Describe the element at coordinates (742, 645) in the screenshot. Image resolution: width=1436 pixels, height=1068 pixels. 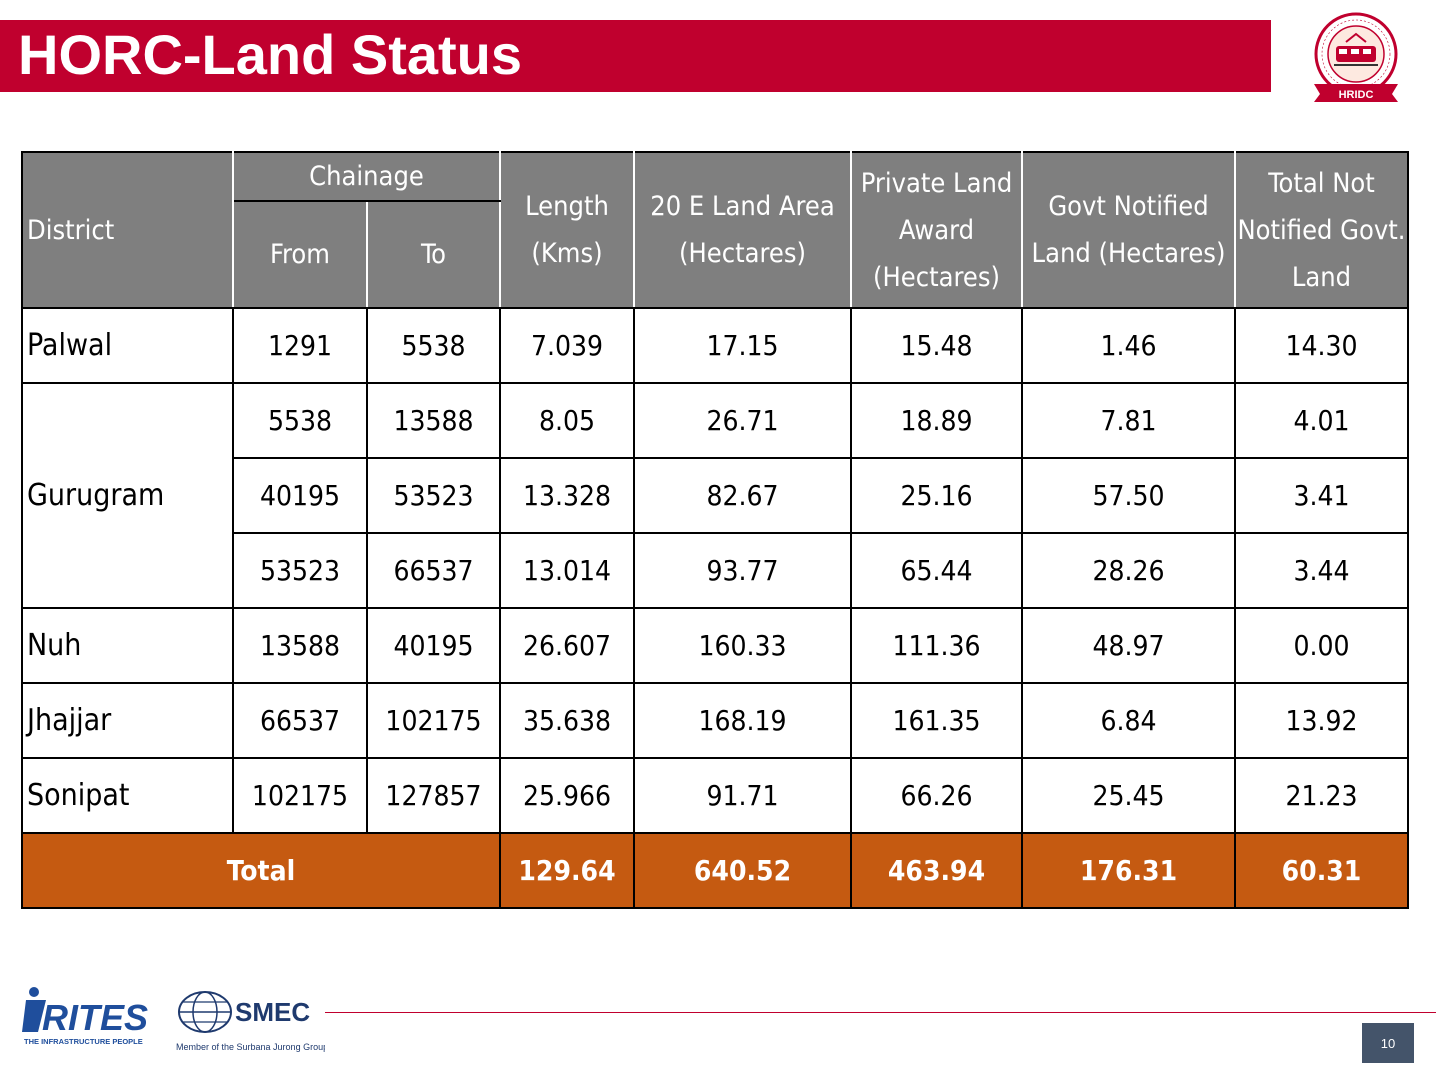
I see `area-cell: 160.33` at that location.